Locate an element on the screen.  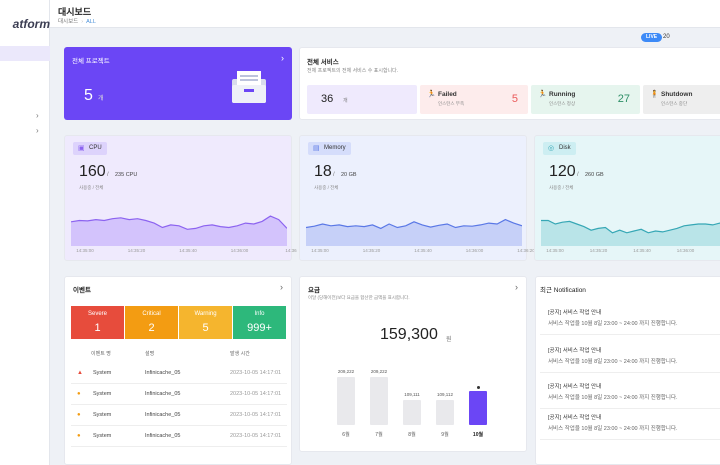
services-total-count: 36 is located at coordinates (327, 99).